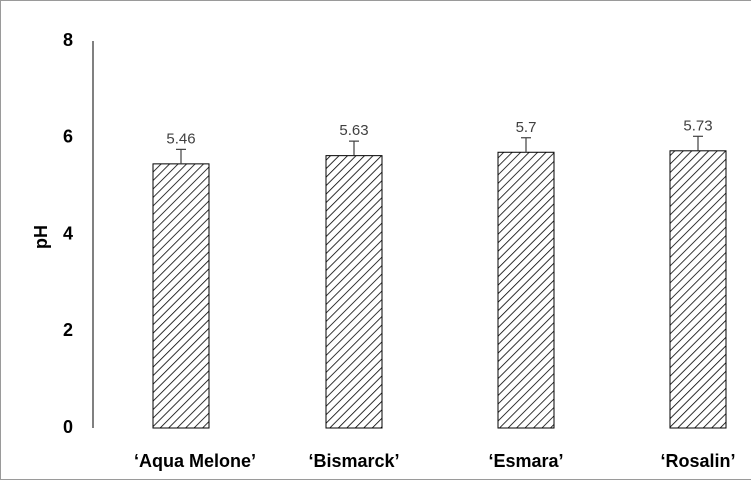 The height and width of the screenshot is (481, 751). What do you see at coordinates (41, 237) in the screenshot?
I see `y-axis-title: pH` at bounding box center [41, 237].